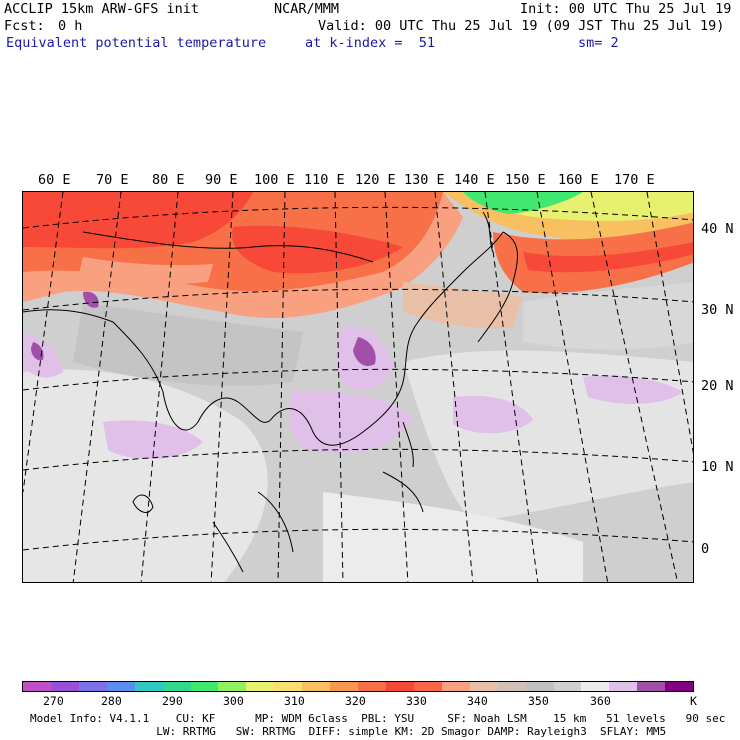  I want to click on lon-label: 160 E, so click(578, 180).